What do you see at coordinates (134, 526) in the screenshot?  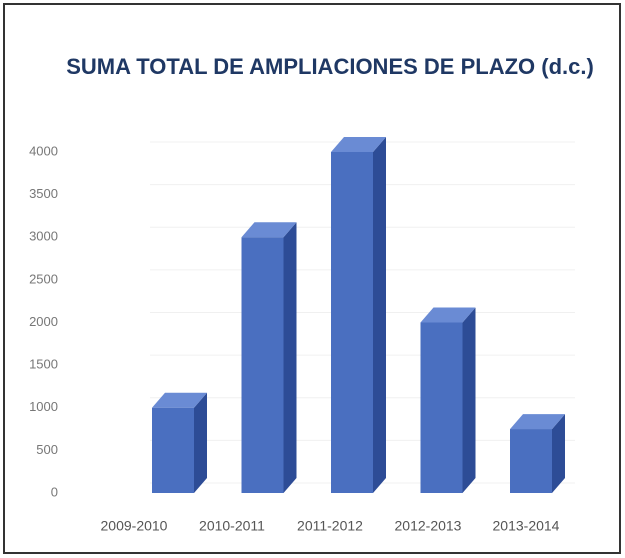 I see `x-tick-label: 2009-2010` at bounding box center [134, 526].